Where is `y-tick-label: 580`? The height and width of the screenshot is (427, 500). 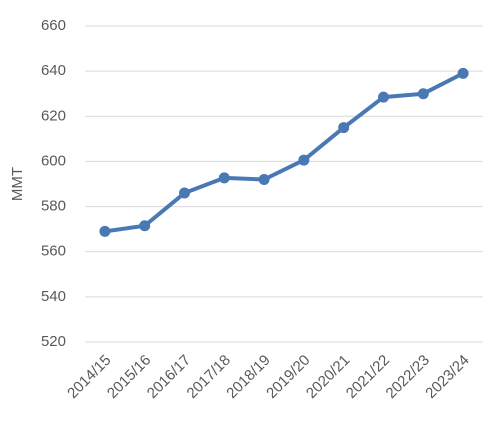 y-tick-label: 580 is located at coordinates (53, 206).